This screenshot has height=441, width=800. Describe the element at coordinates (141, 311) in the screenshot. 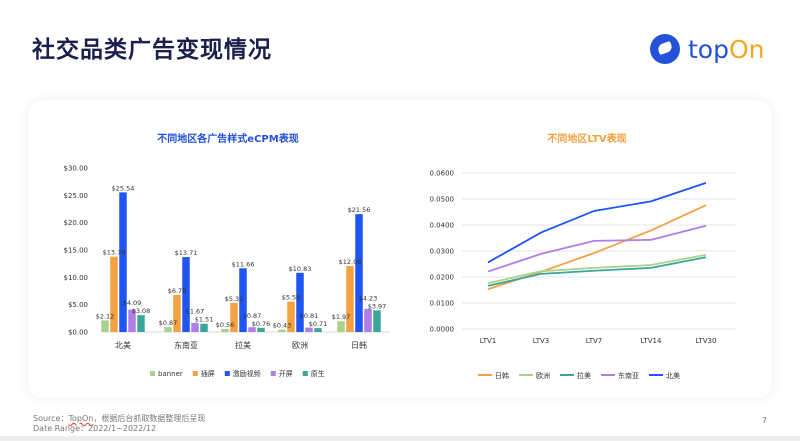

I see `data-label: $3.08` at that location.